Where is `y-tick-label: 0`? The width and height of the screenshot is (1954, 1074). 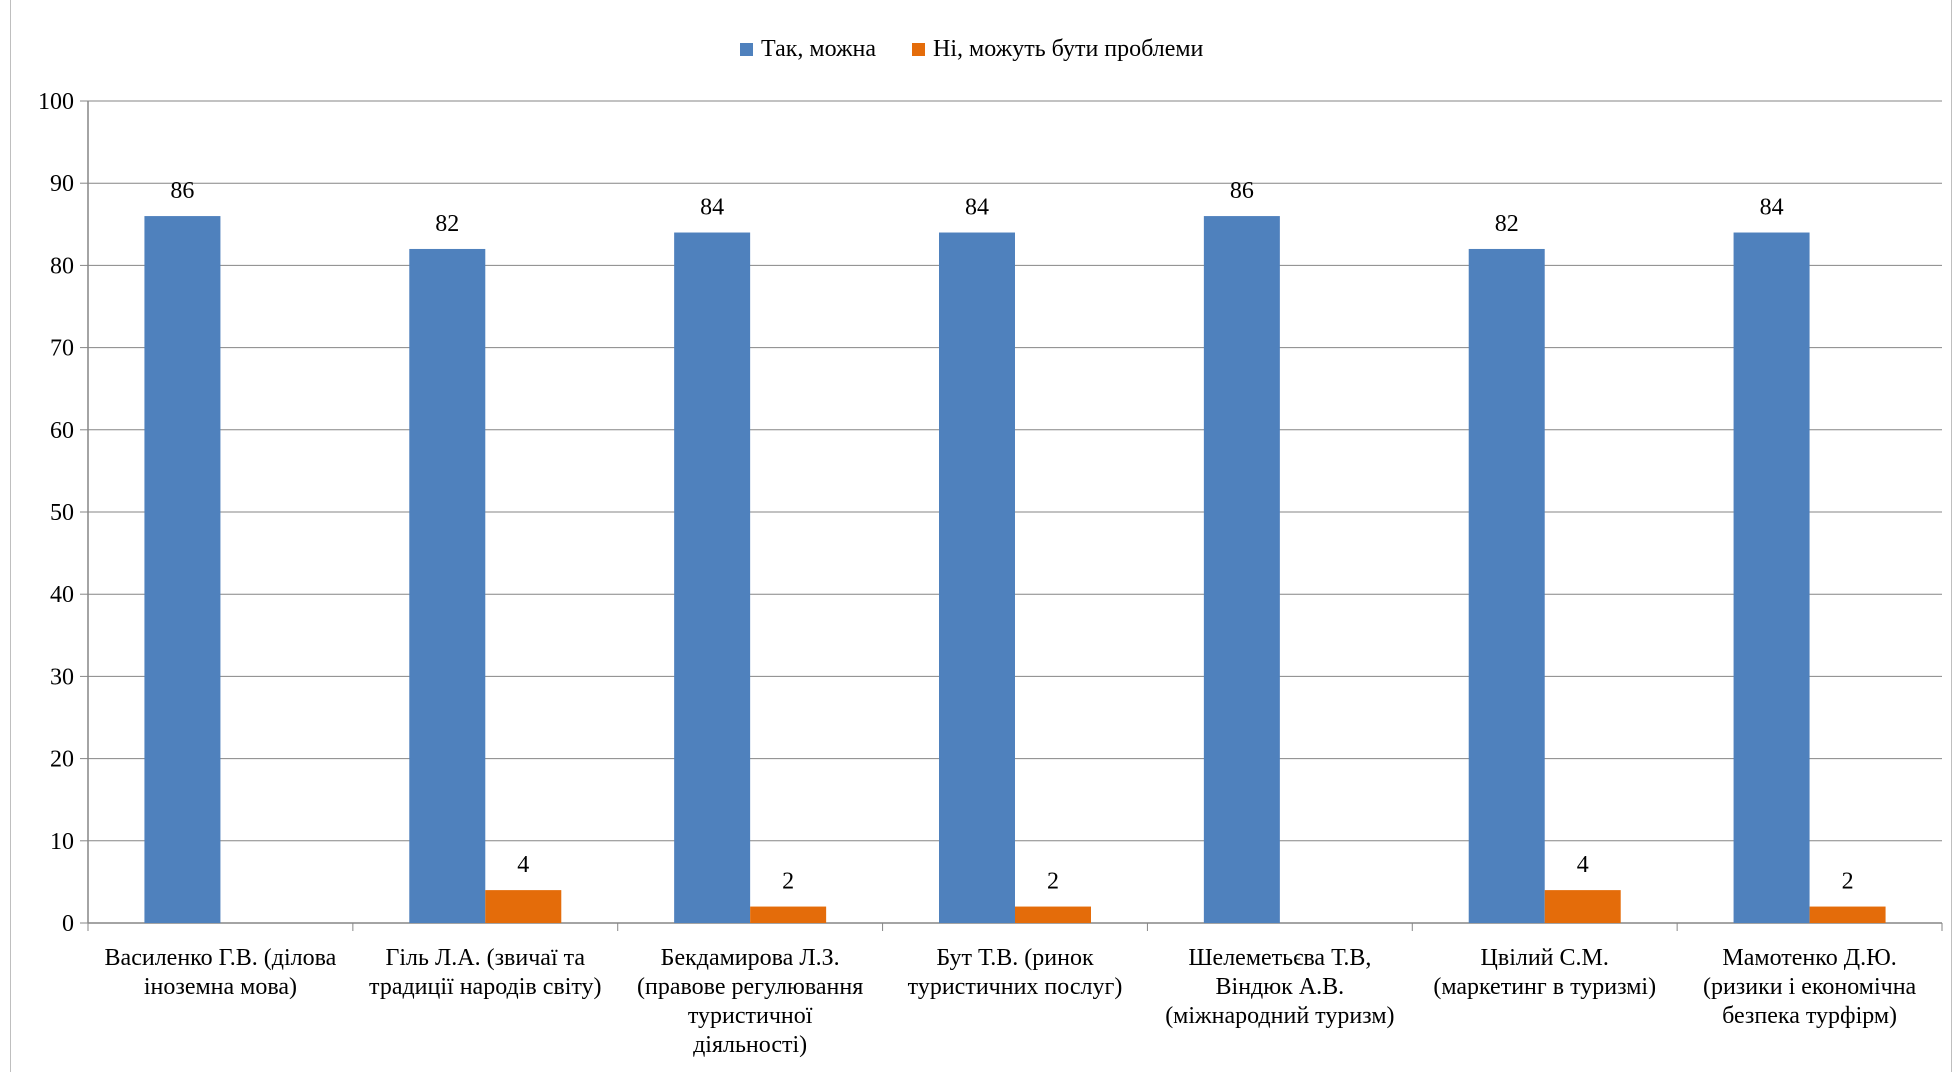
y-tick-label: 0 is located at coordinates (68, 924).